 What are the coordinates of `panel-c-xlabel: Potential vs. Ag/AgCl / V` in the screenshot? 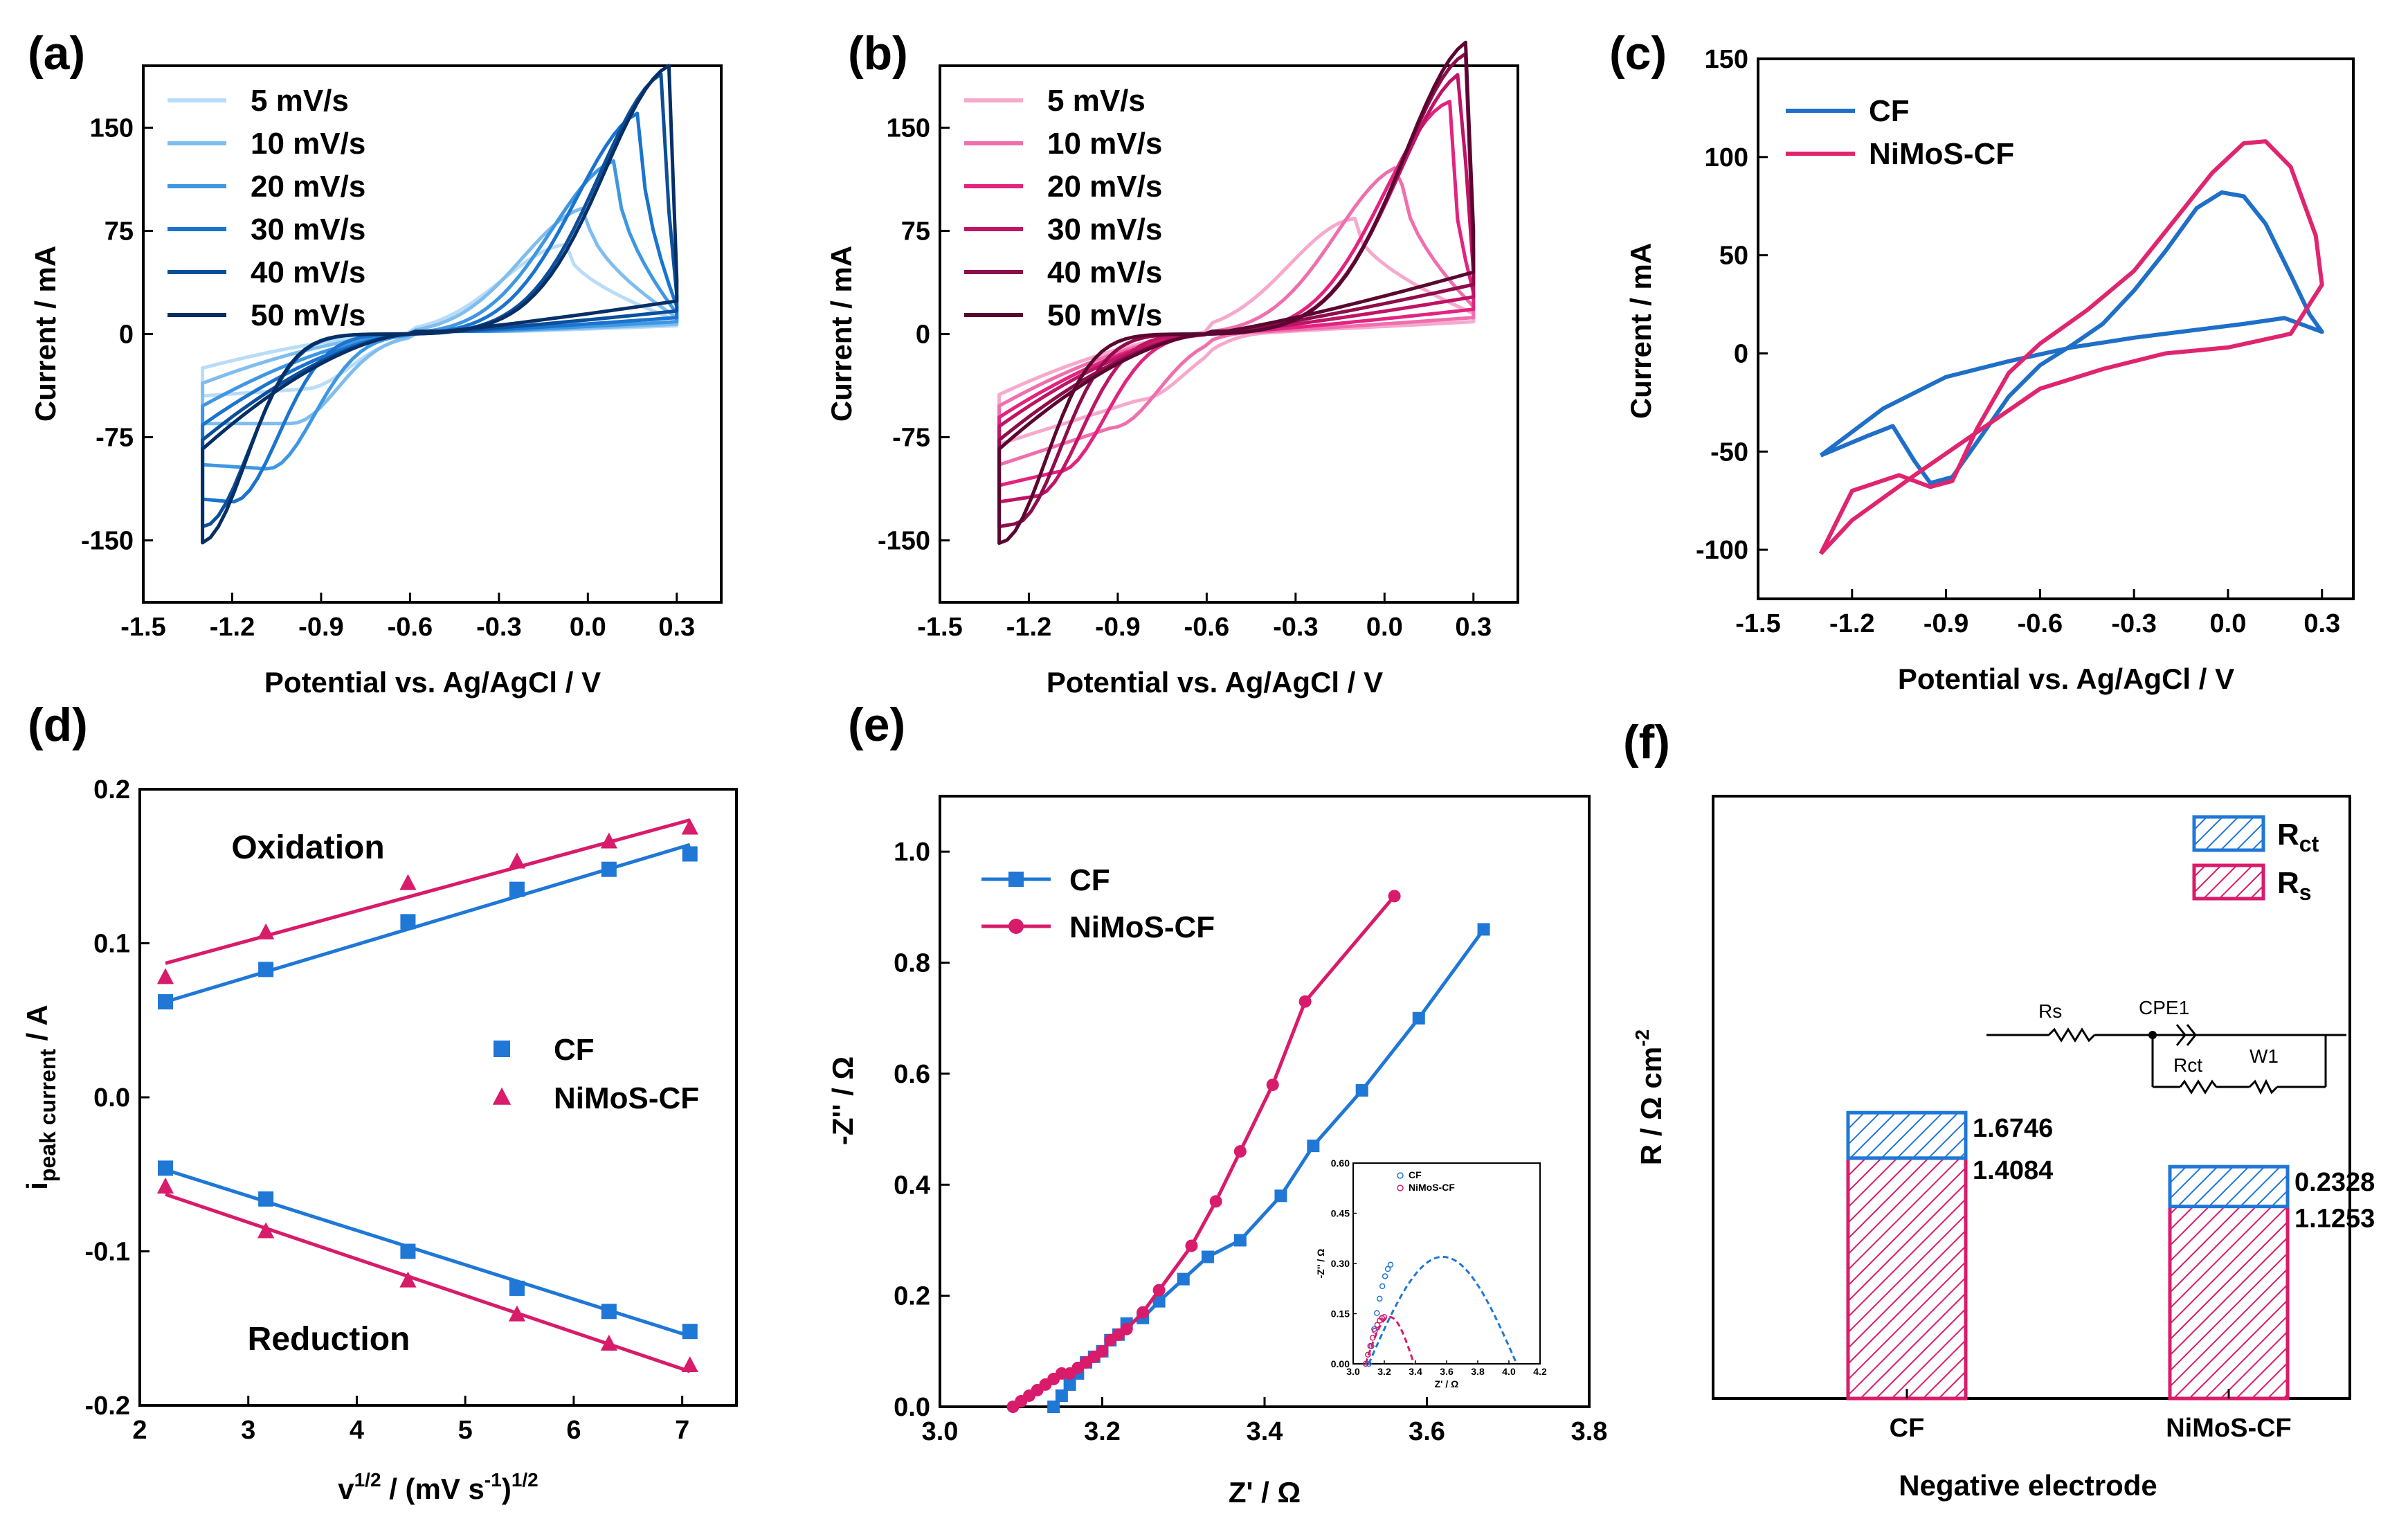 It's located at (2066, 679).